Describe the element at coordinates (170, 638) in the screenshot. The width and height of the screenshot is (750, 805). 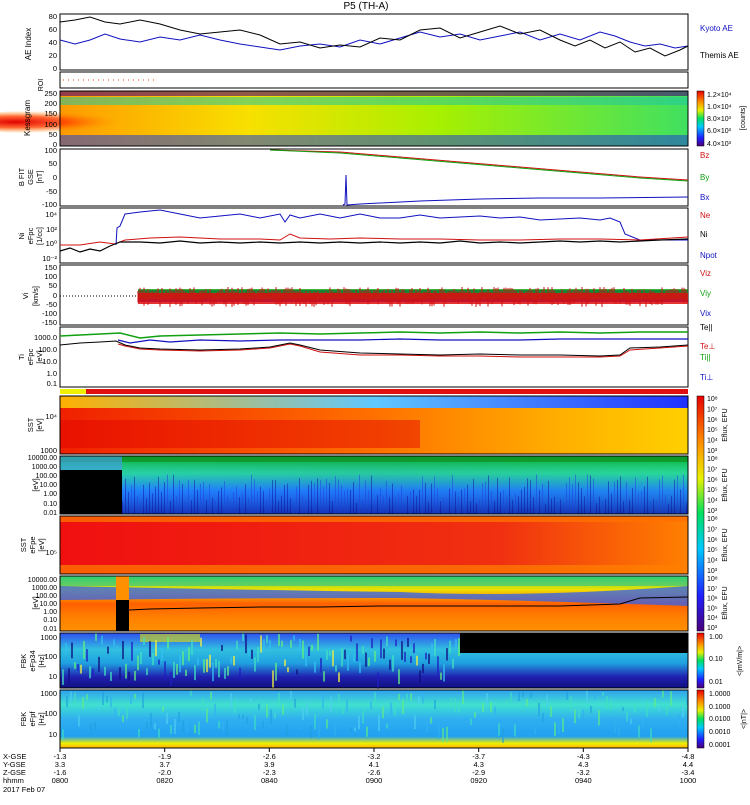
I see `fbk1-yellow-patch` at that location.